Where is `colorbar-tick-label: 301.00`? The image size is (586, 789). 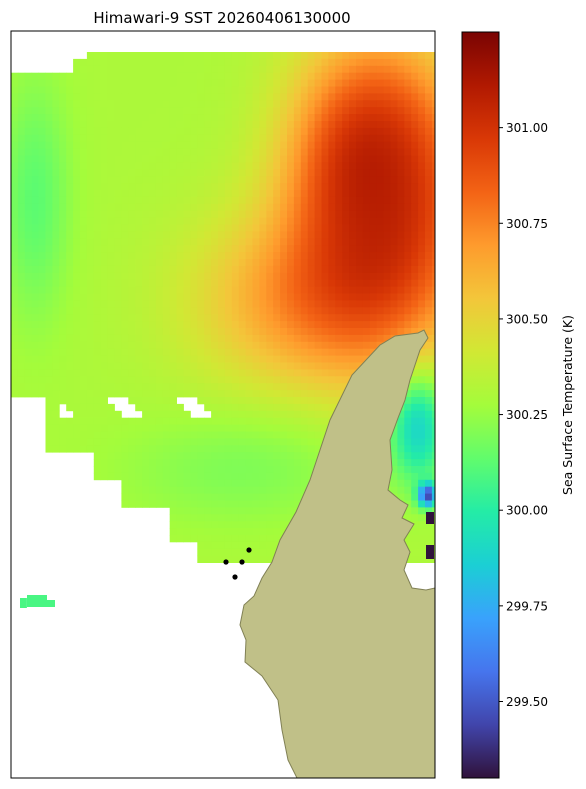
colorbar-tick-label: 301.00 is located at coordinates (527, 128).